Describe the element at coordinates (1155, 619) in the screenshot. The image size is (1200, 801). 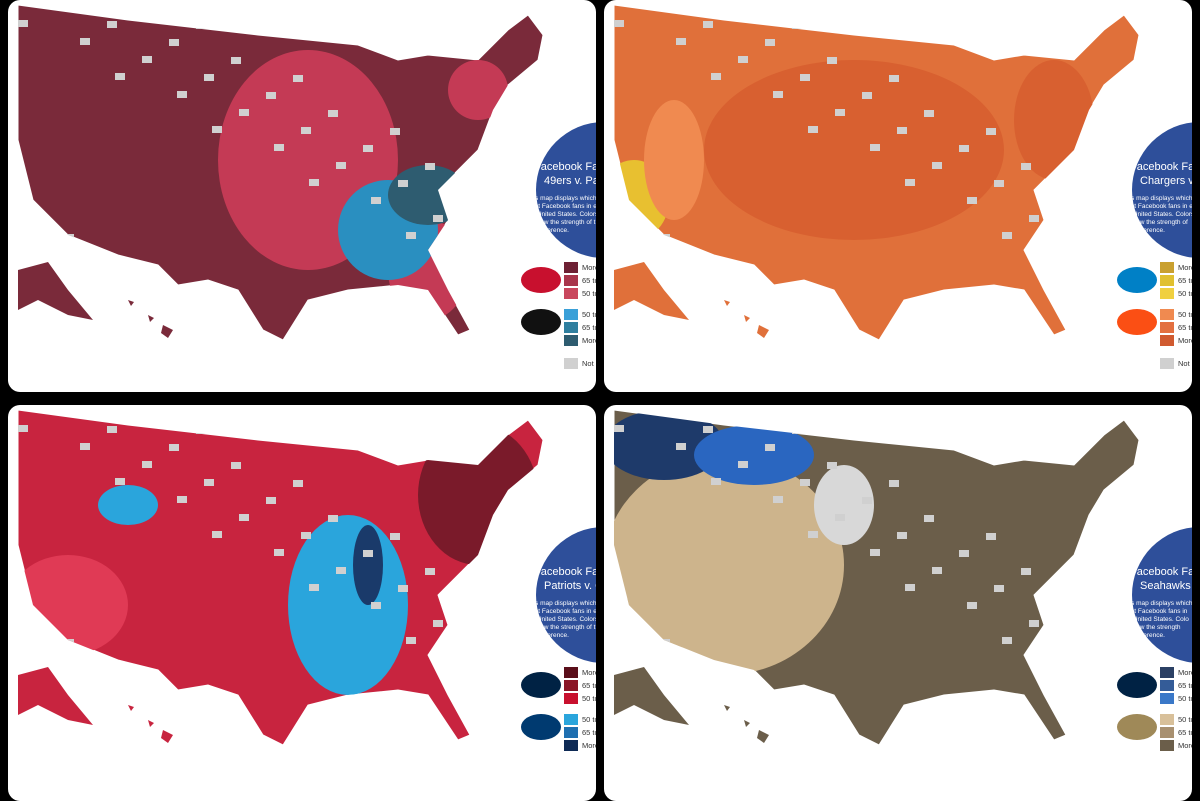
I see `description: the United States. Colo` at that location.